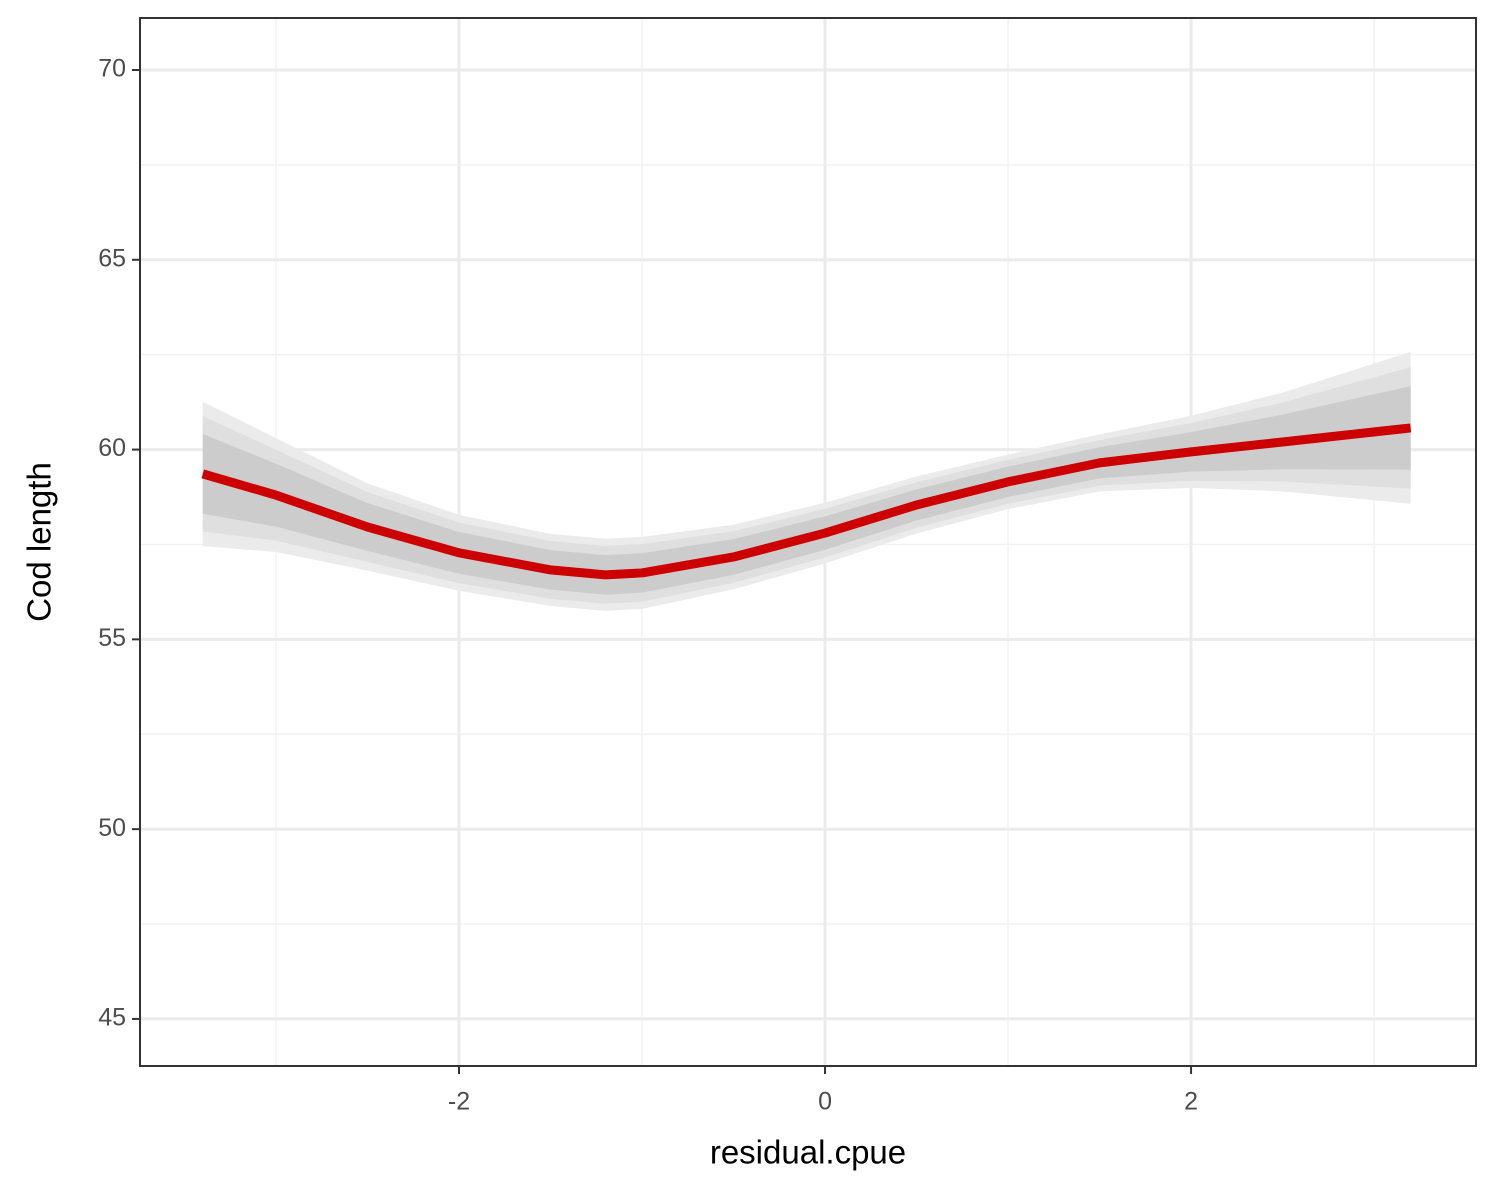  Describe the element at coordinates (112, 828) in the screenshot. I see `y-tick-label: 50` at that location.